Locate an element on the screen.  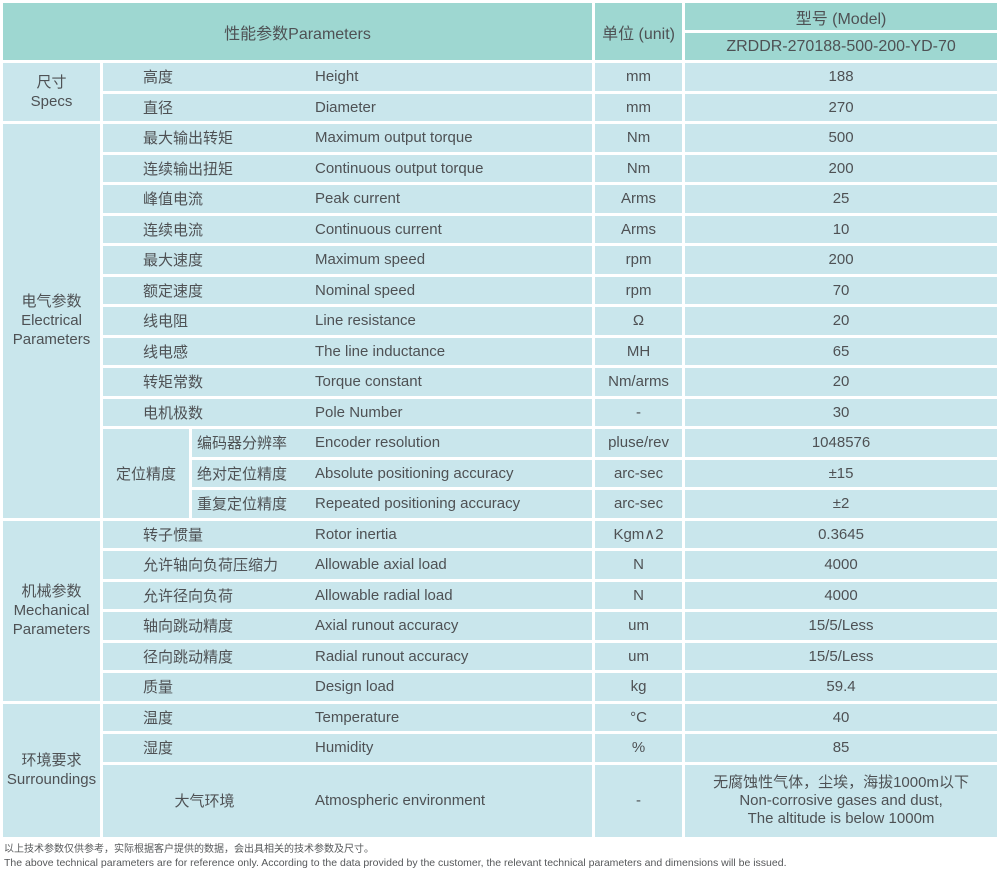
unit-cell: - is located at coordinates (639, 412).